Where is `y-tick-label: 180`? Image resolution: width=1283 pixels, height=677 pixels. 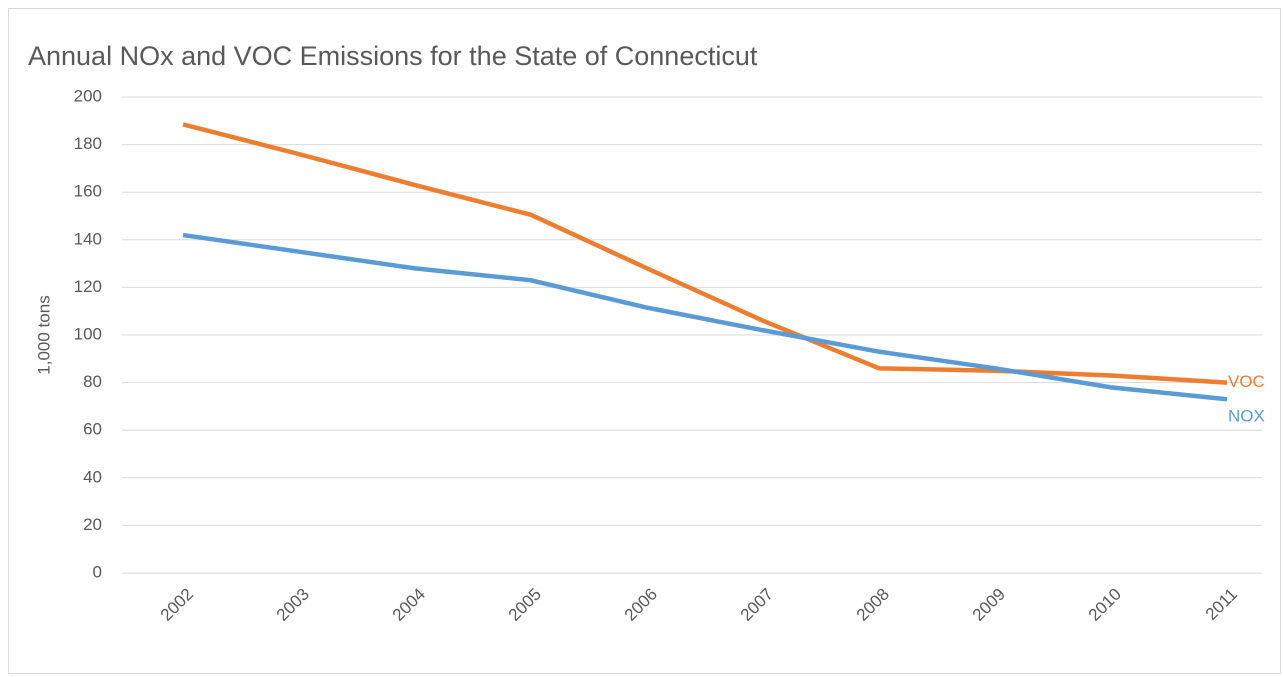
y-tick-label: 180 is located at coordinates (88, 143).